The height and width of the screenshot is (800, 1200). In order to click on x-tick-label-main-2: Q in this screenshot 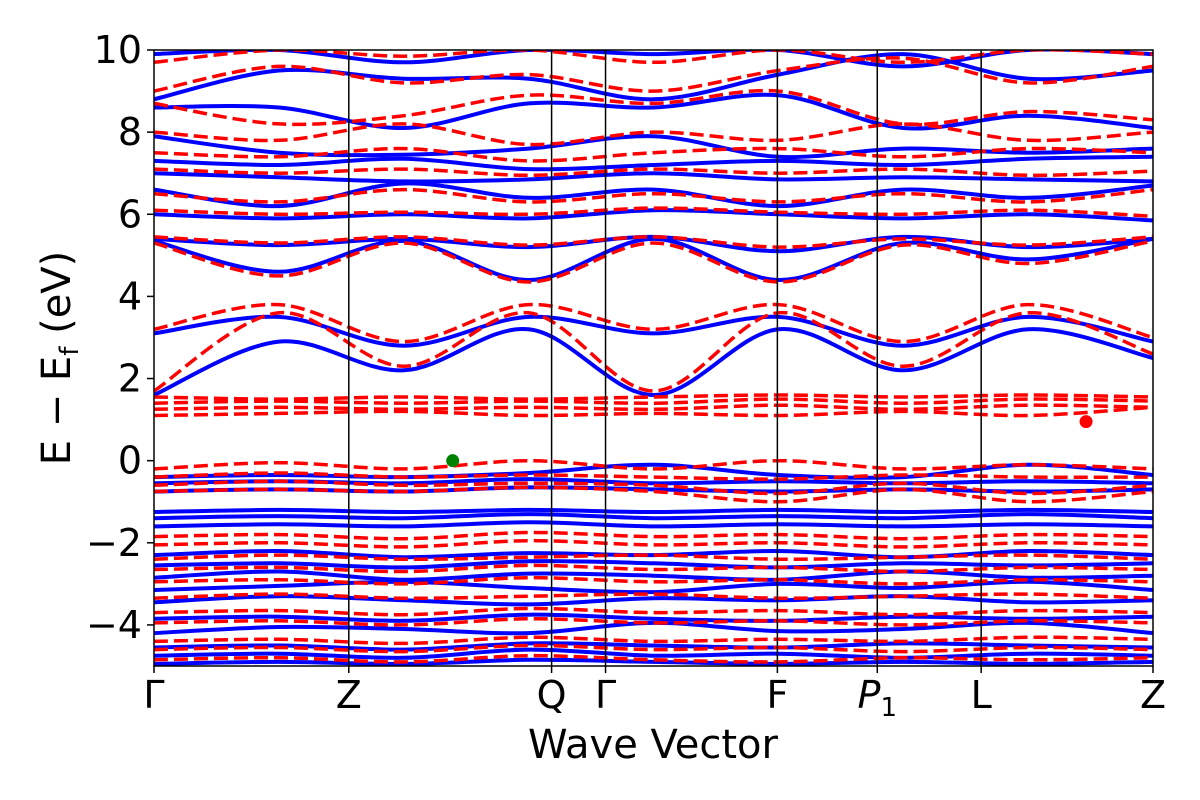, I will do `click(552, 695)`.